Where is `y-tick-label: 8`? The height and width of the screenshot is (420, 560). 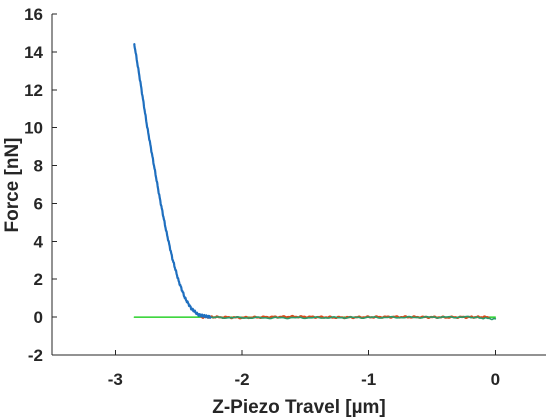 y-tick-label: 8 is located at coordinates (38, 166).